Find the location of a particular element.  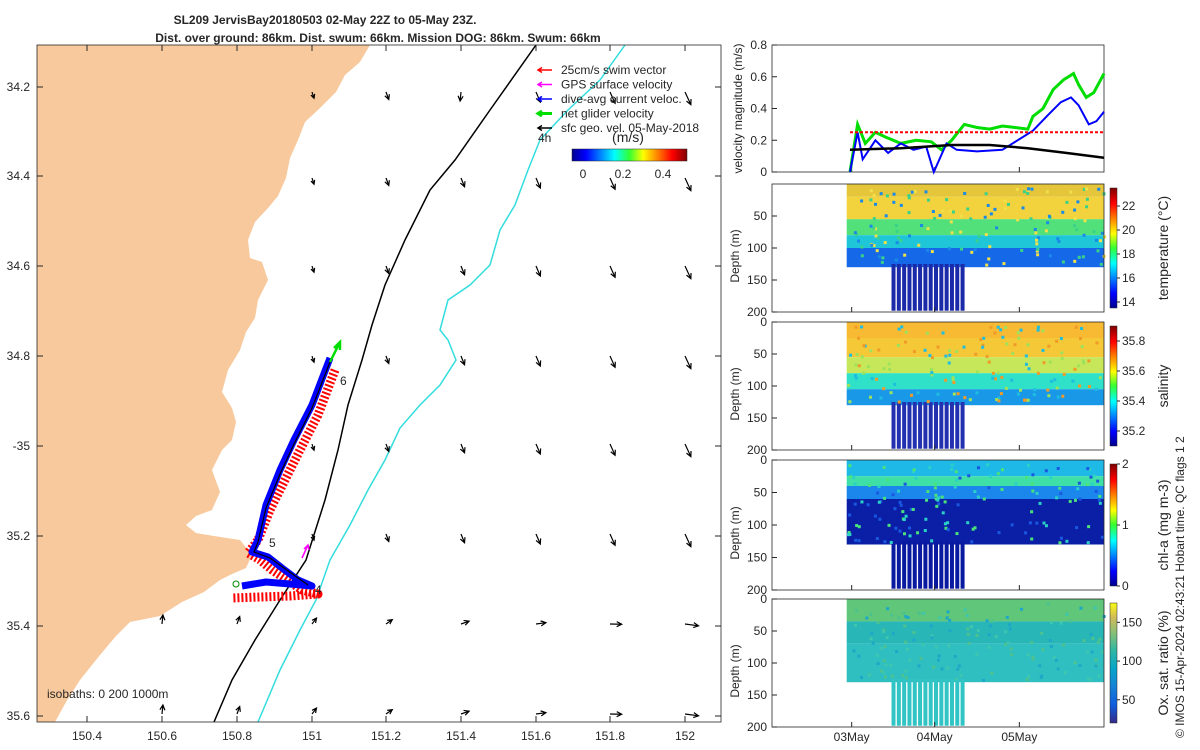

lon-tick-label: 150.6 is located at coordinates (162, 736).